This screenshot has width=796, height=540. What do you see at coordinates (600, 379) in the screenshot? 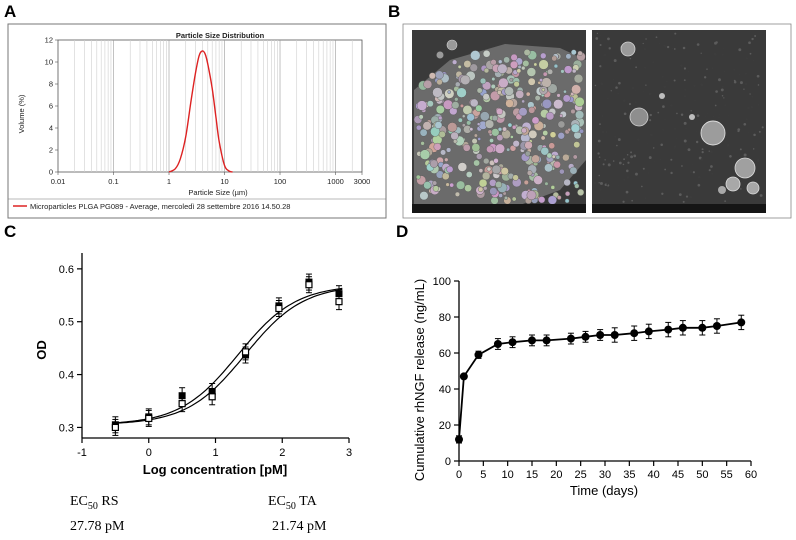
I see `chart-d-series` at bounding box center [600, 379].